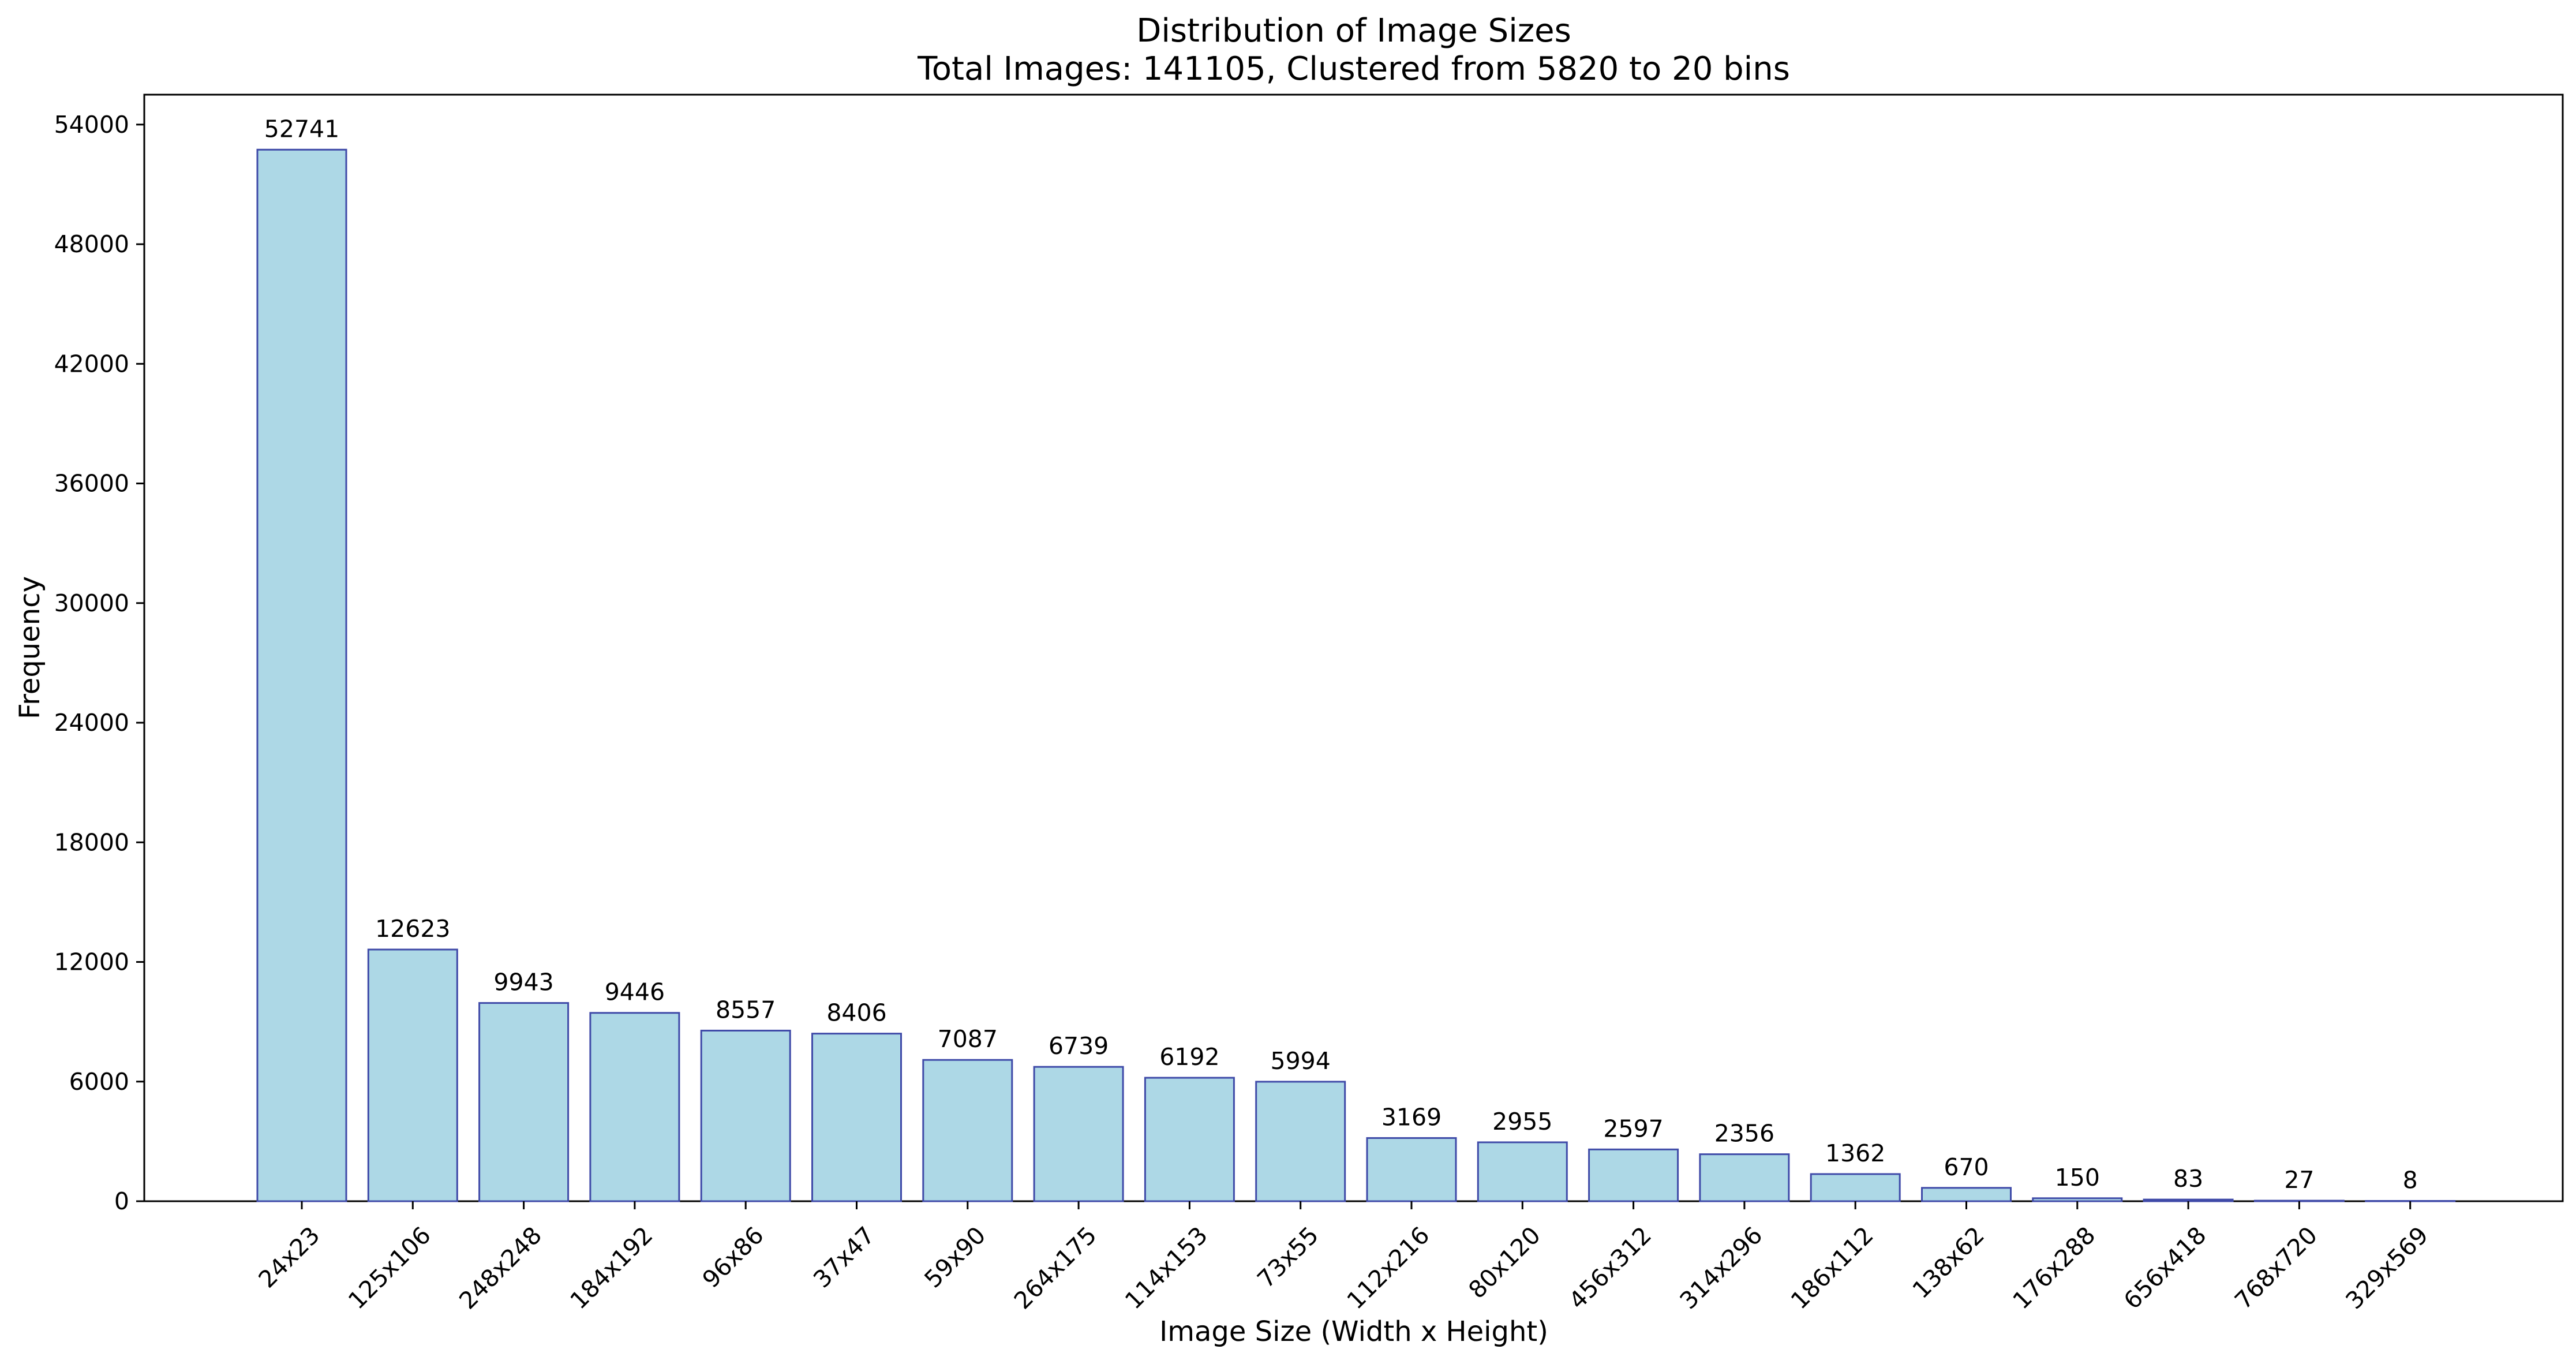 The width and height of the screenshot is (2576, 1364). Describe the element at coordinates (857, 1117) in the screenshot. I see `bar-37x47` at that location.